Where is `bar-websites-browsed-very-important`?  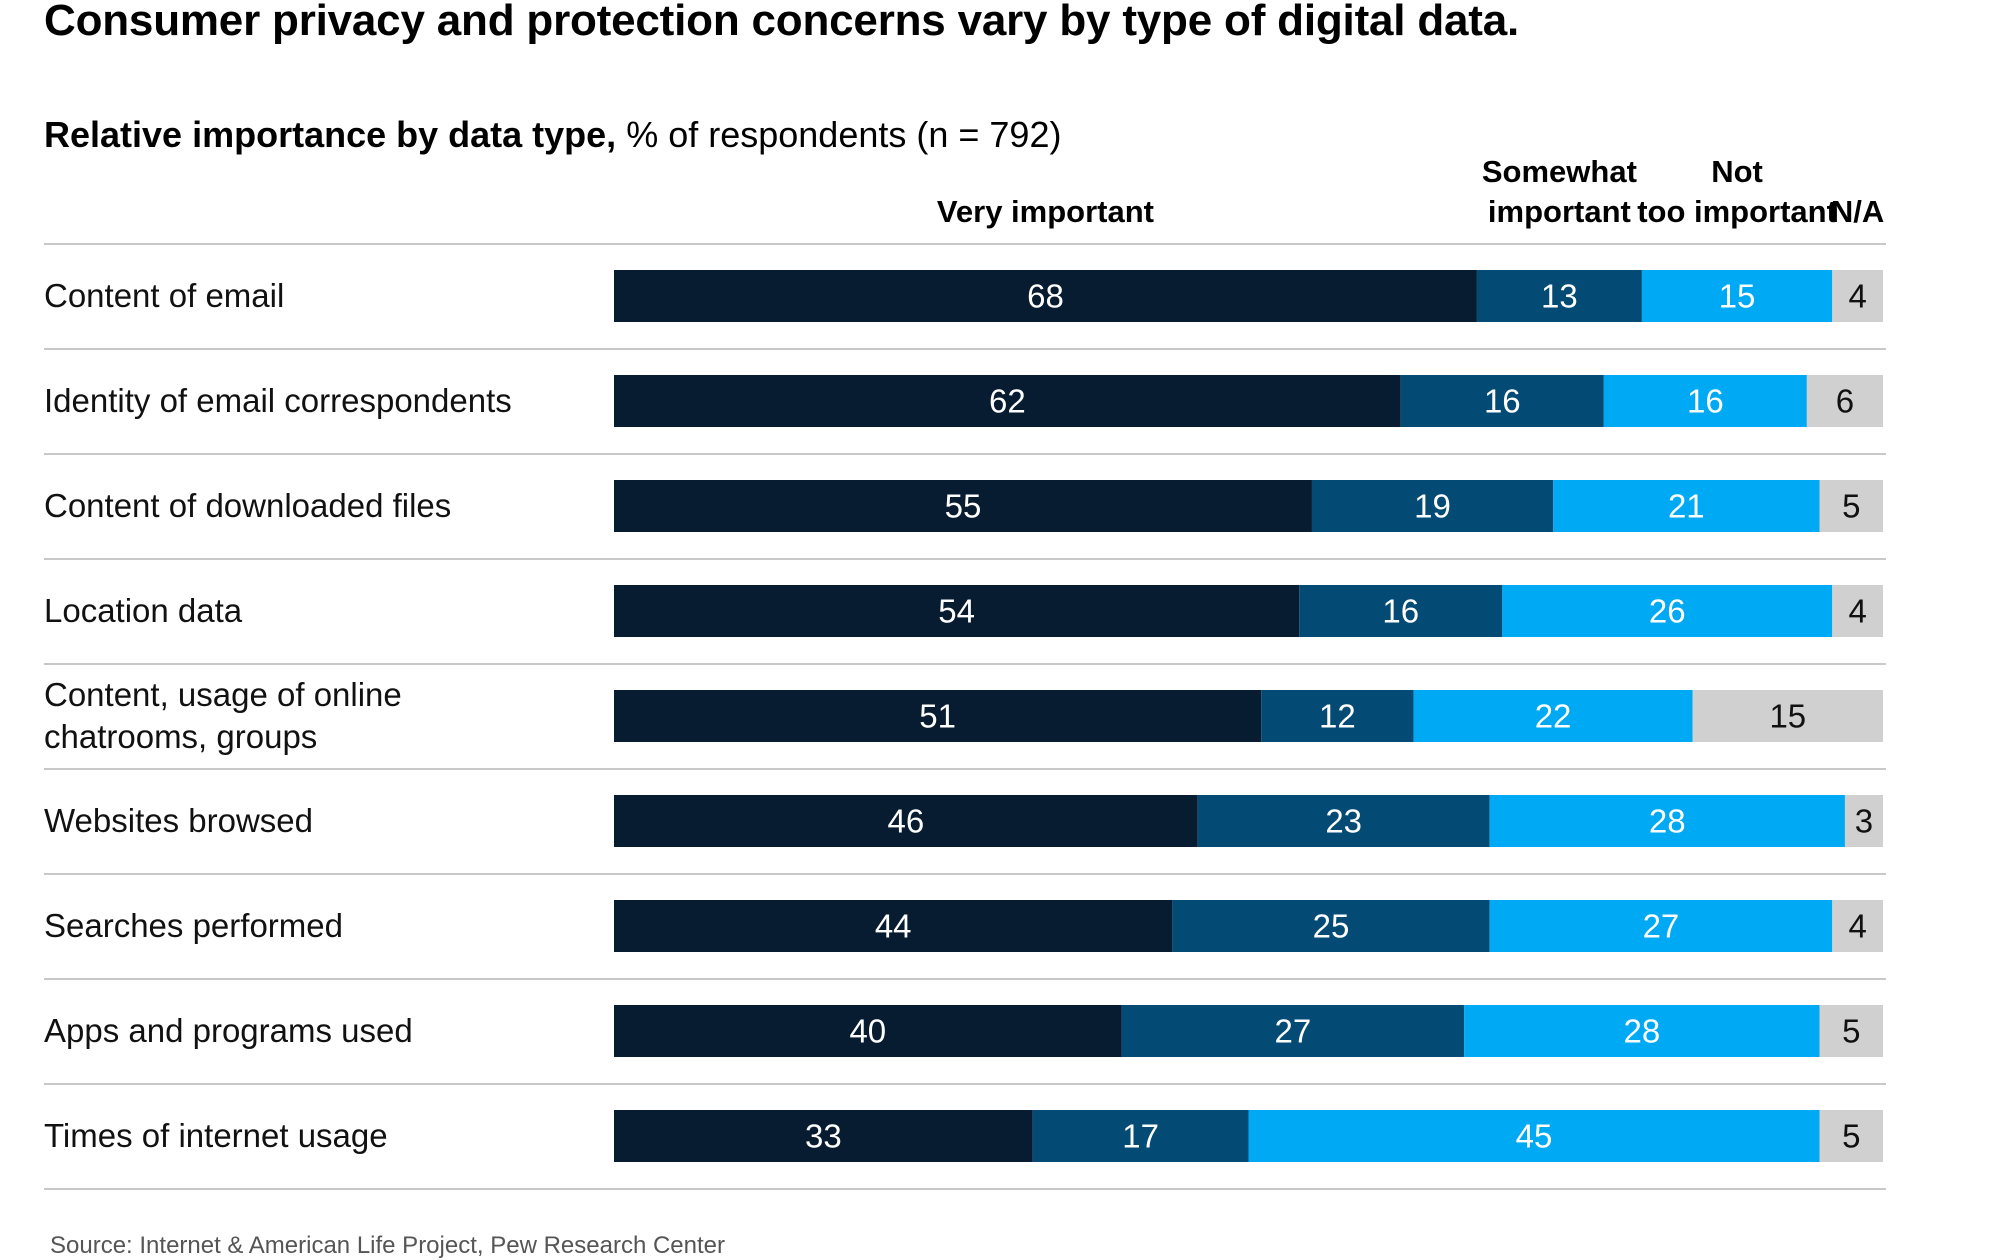 bar-websites-browsed-very-important is located at coordinates (906, 821).